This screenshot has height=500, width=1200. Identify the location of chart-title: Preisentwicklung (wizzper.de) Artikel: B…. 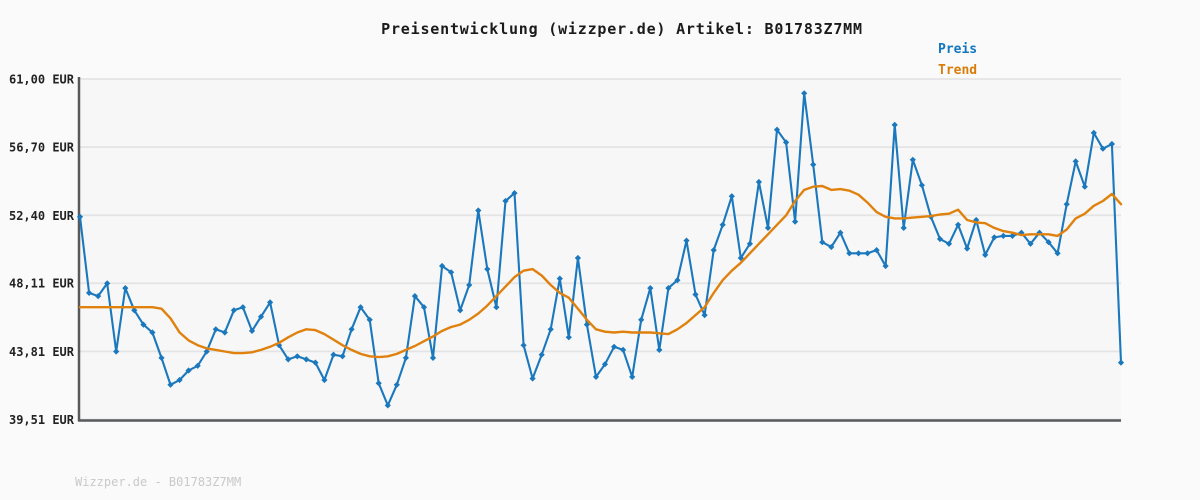
(622, 29).